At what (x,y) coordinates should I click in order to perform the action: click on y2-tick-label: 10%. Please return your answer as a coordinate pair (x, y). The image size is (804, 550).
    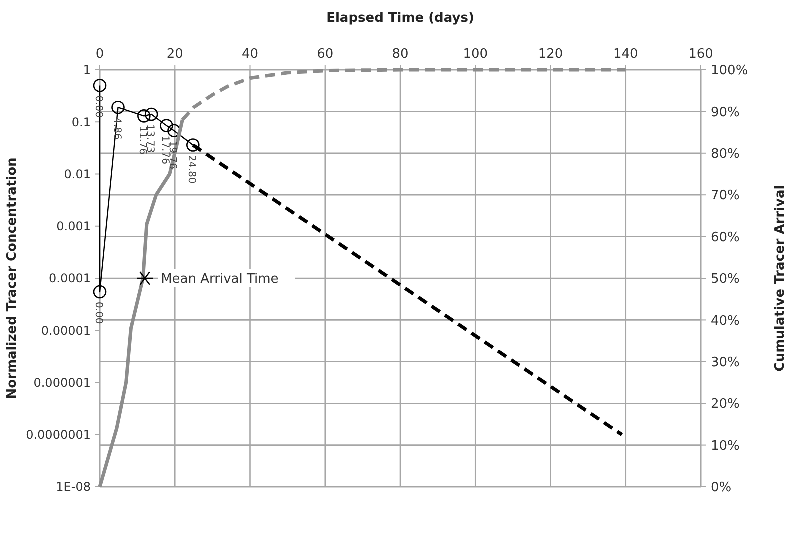
    Looking at the image, I should click on (725, 446).